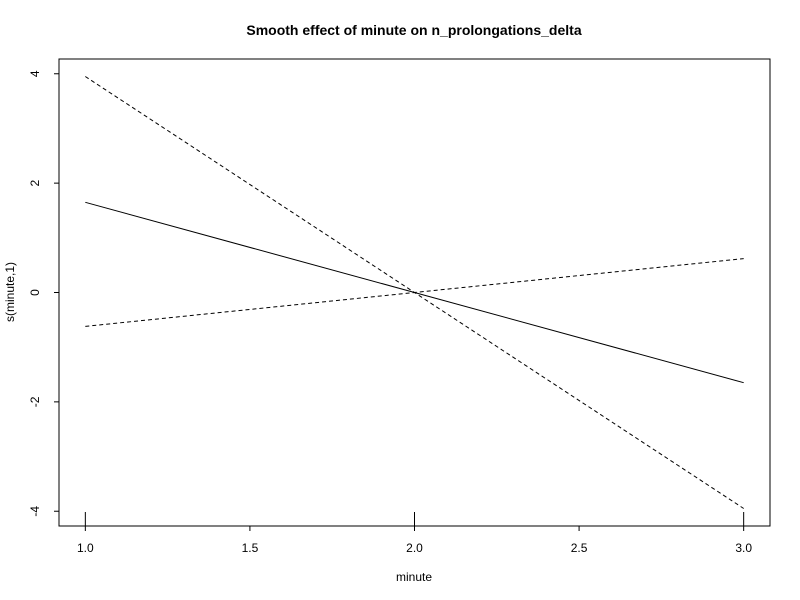 This screenshot has height=600, width=800. What do you see at coordinates (414, 540) in the screenshot?
I see `x-axis: 1.0 1.5 2.0 2.5 3.0` at bounding box center [414, 540].